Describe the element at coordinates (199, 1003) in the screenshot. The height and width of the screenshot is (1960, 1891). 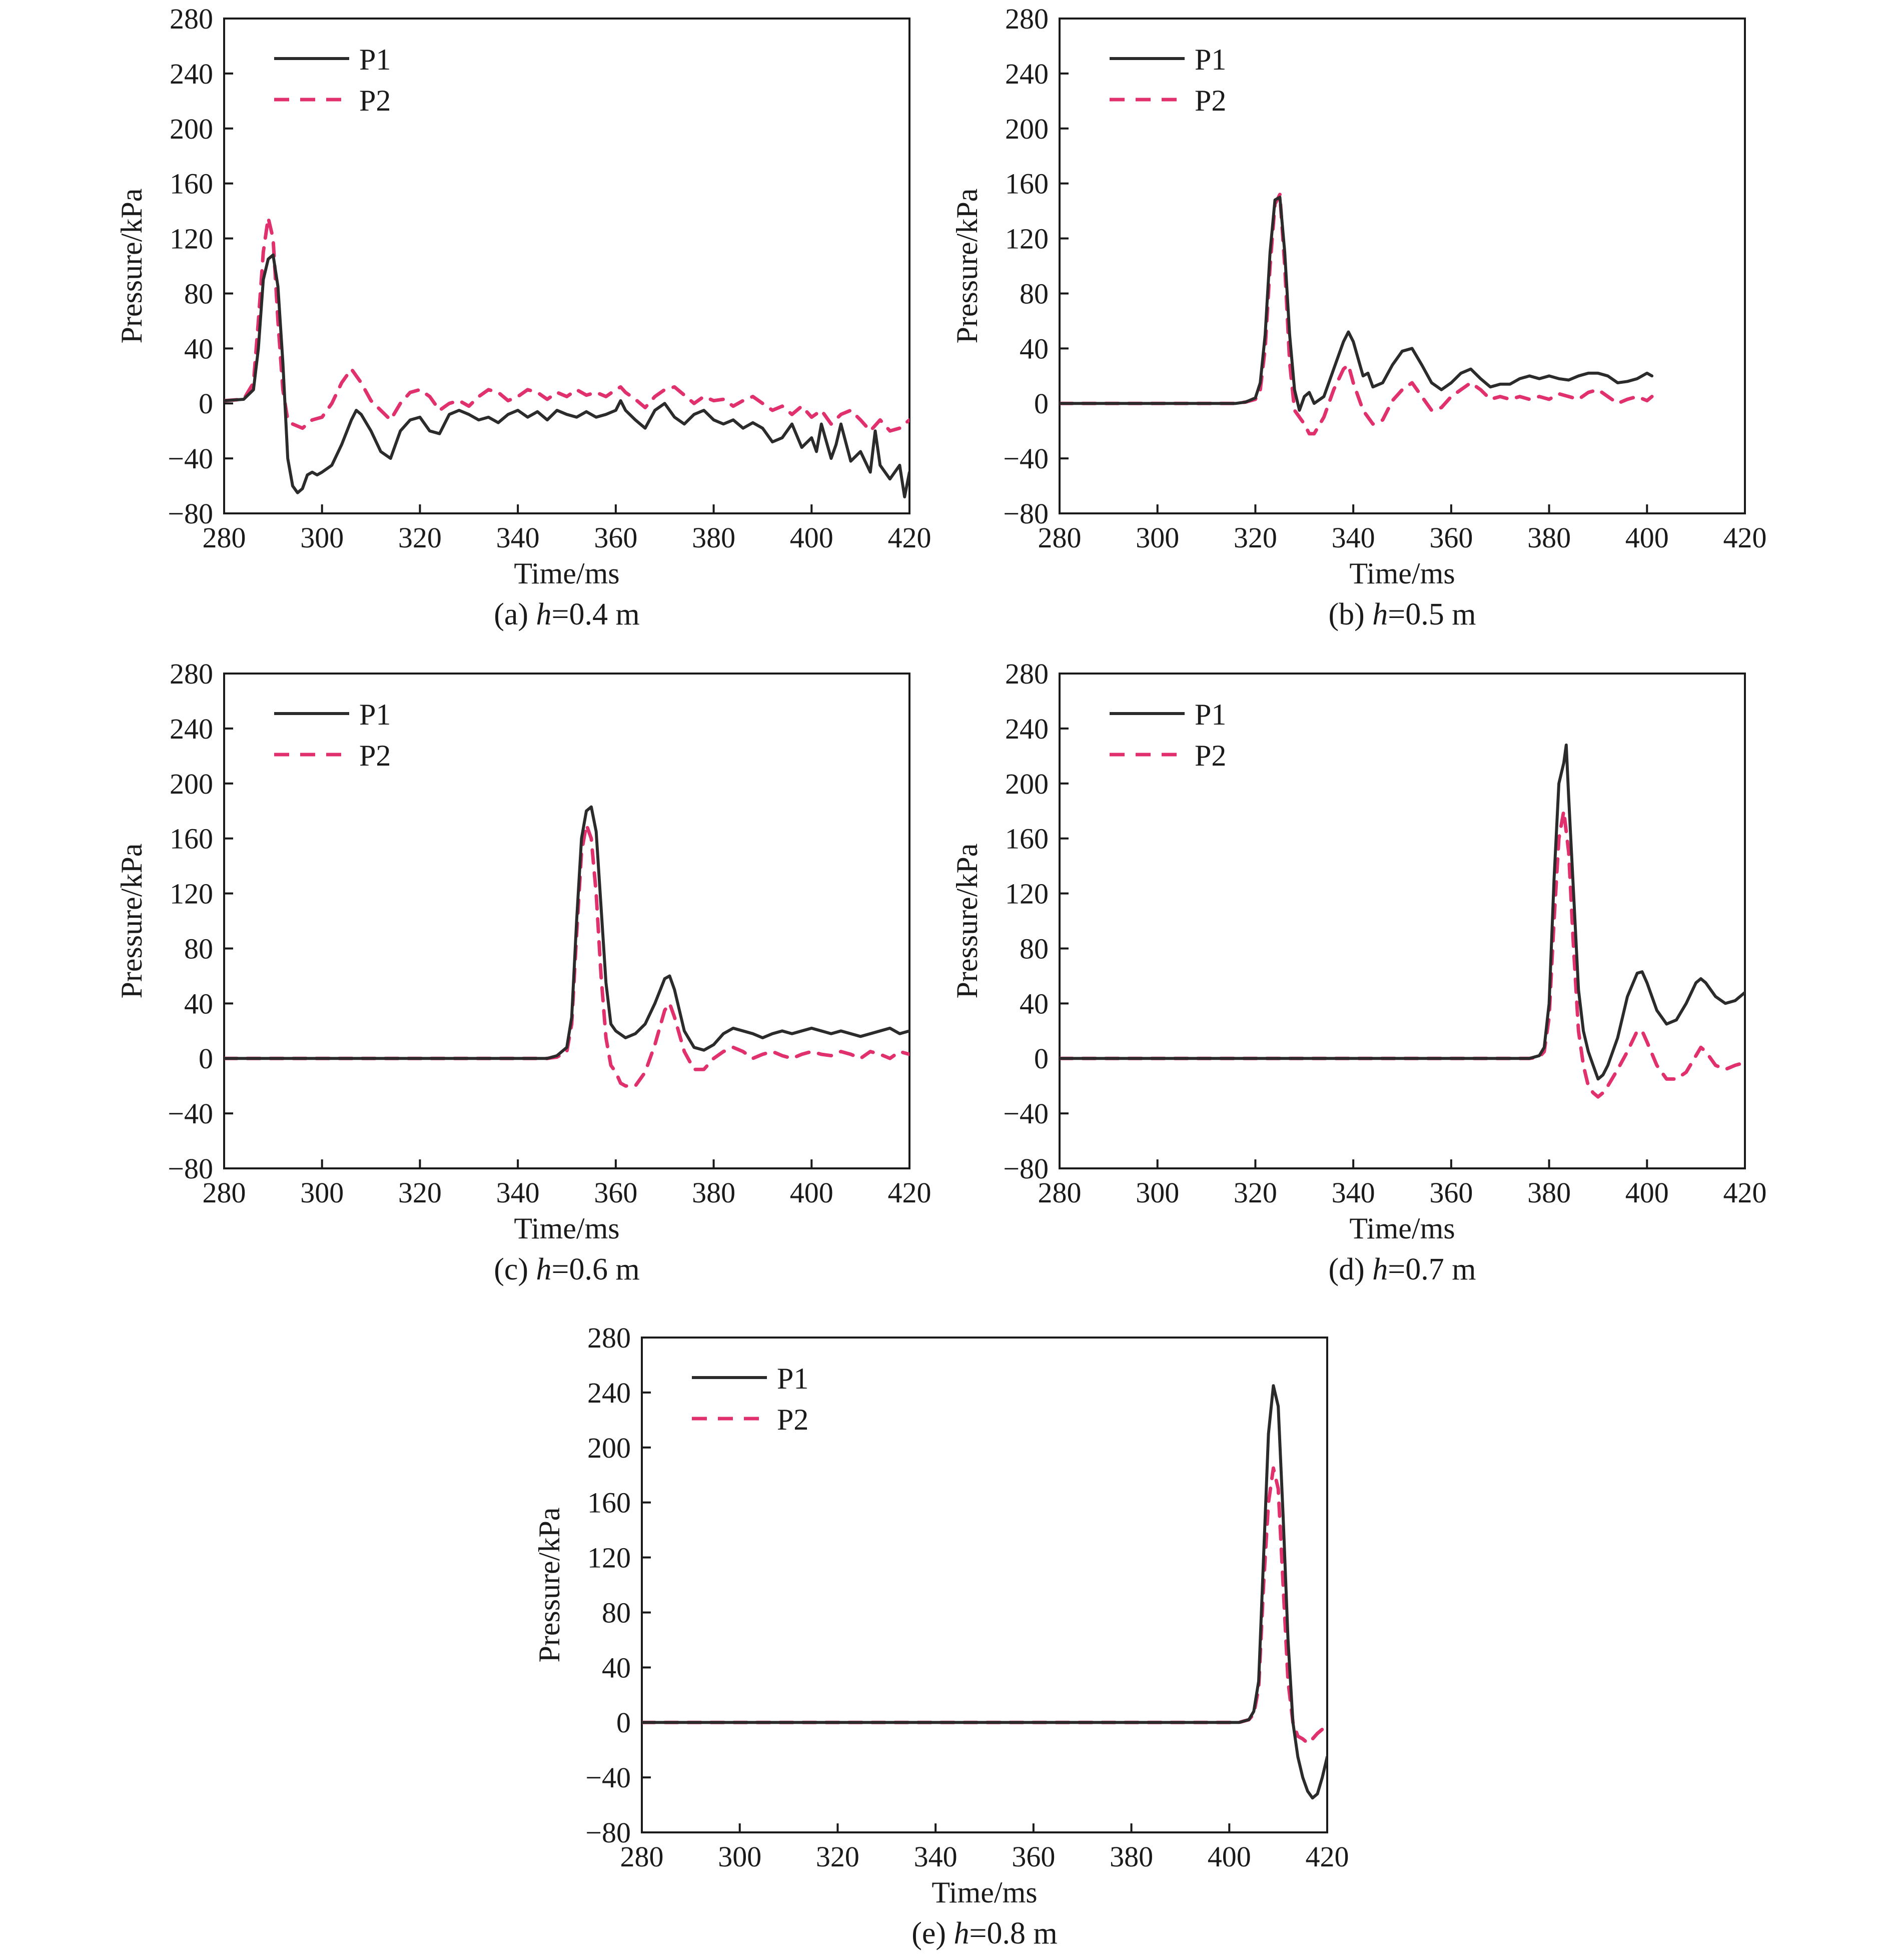
I see `y-tick-label: 40` at that location.